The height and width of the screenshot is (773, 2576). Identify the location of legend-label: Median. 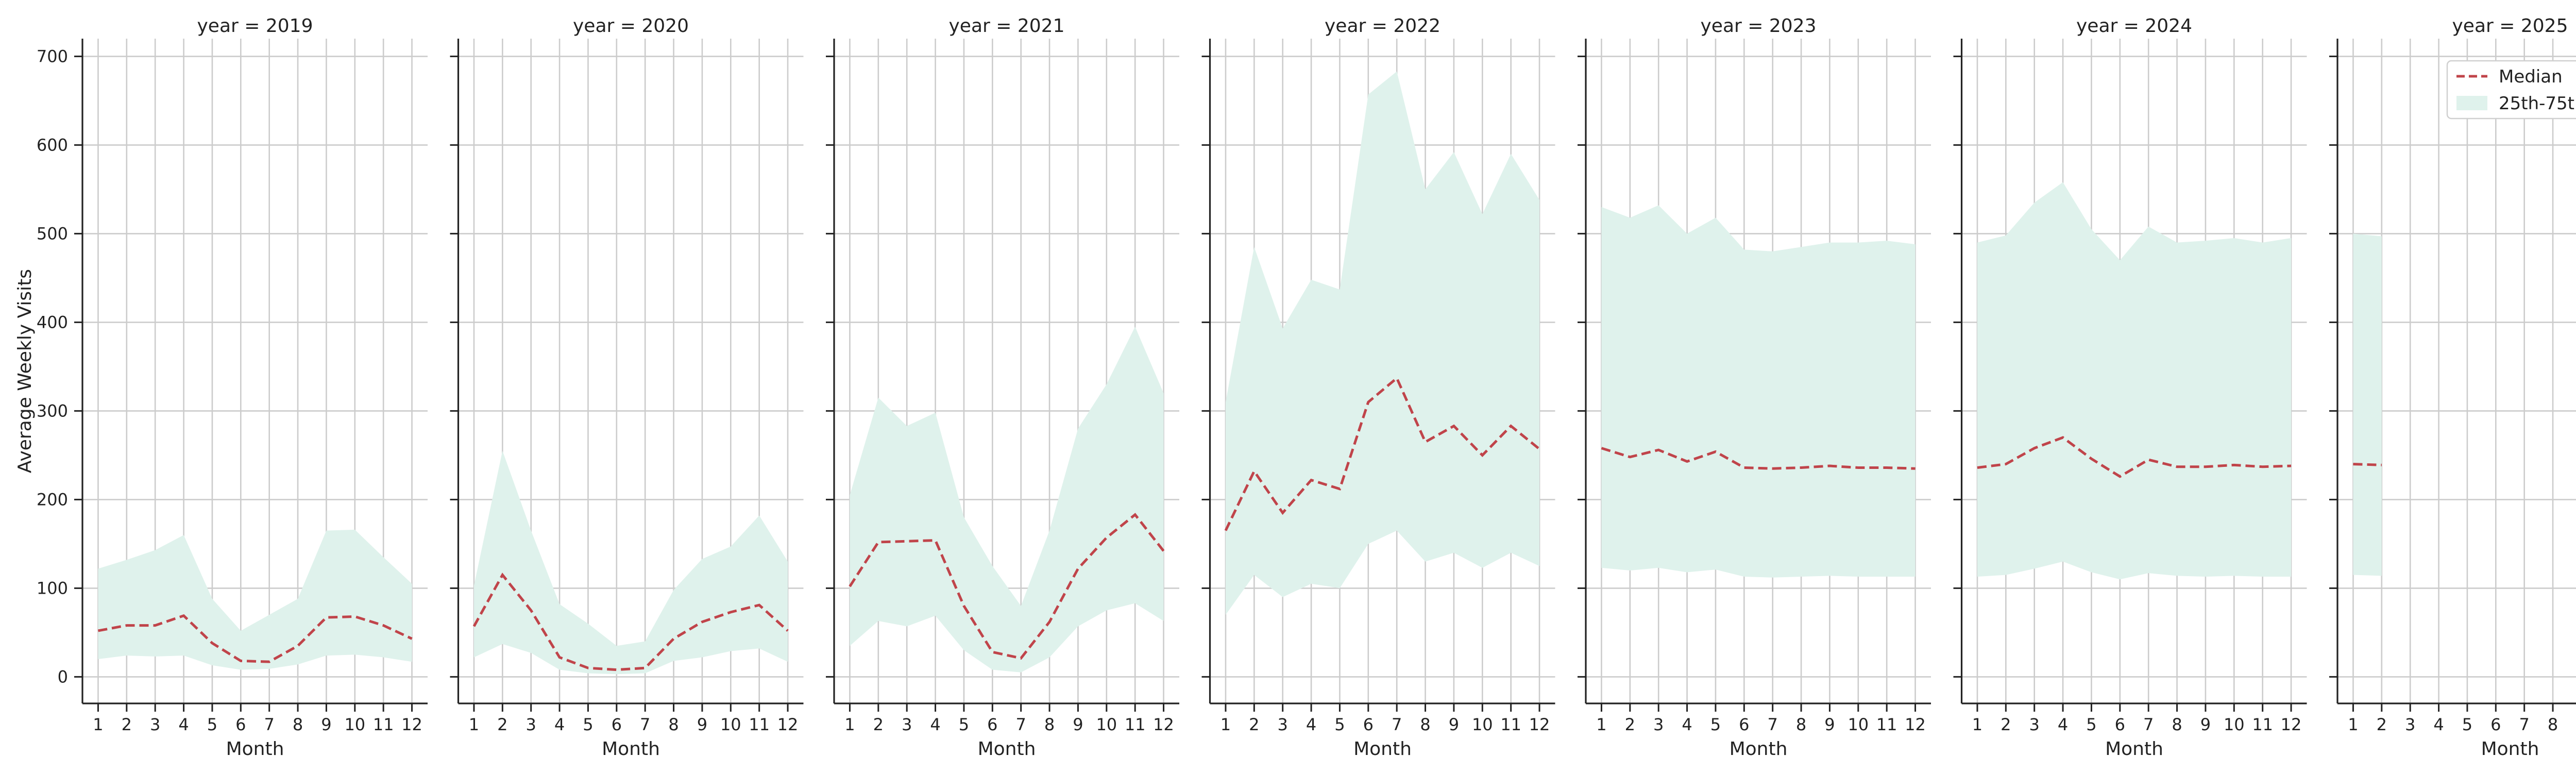
(2531, 76).